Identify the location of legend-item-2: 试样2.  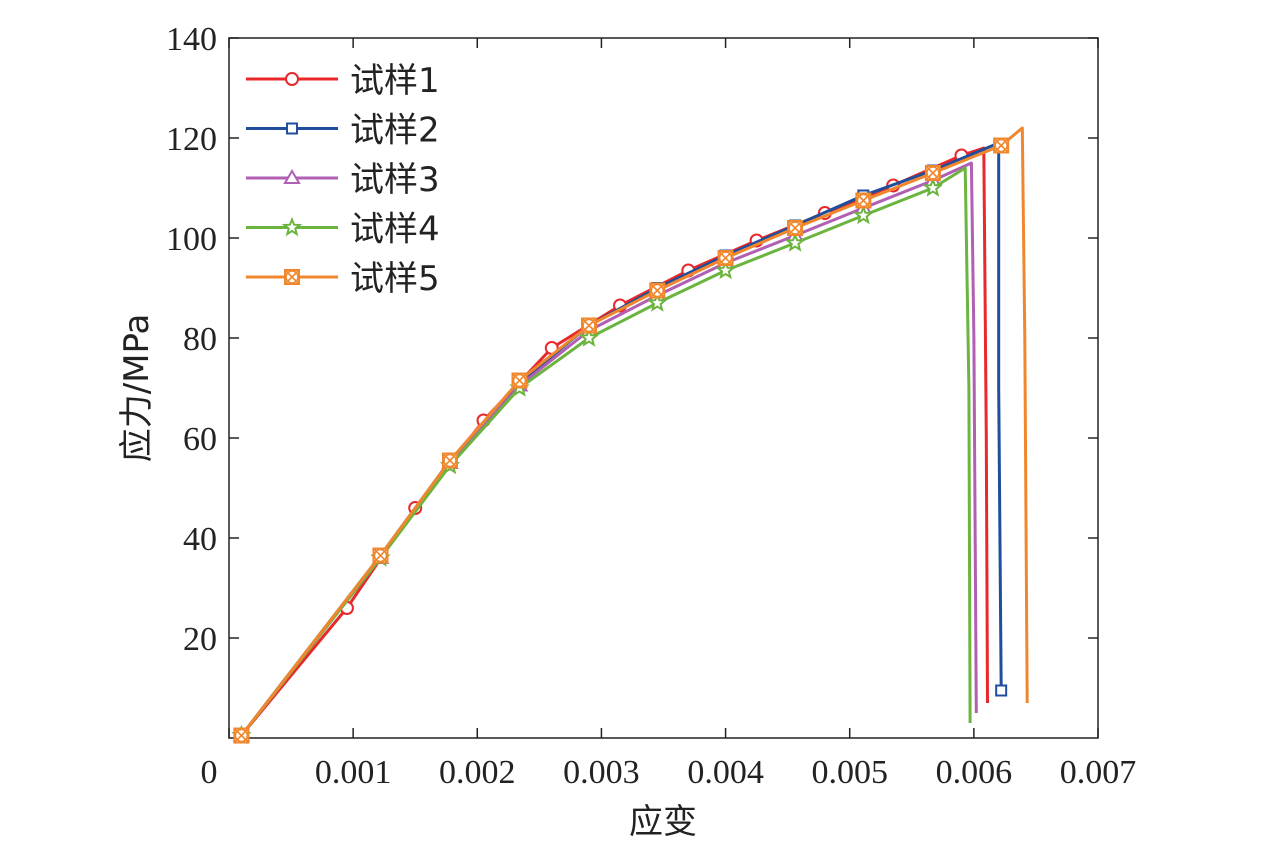
(343, 131).